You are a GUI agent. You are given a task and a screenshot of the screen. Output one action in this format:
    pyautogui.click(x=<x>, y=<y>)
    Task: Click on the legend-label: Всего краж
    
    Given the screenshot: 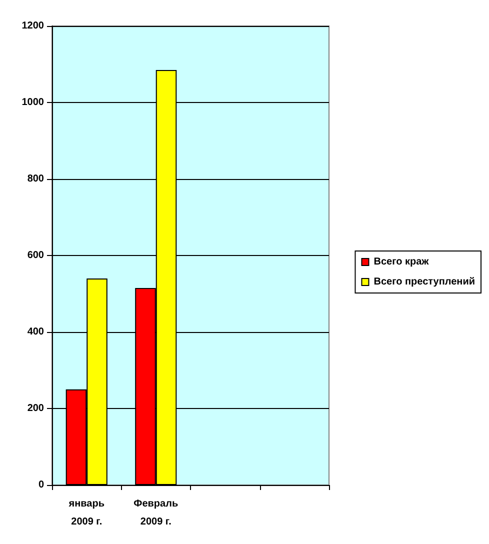 What is the action you would take?
    pyautogui.click(x=402, y=262)
    